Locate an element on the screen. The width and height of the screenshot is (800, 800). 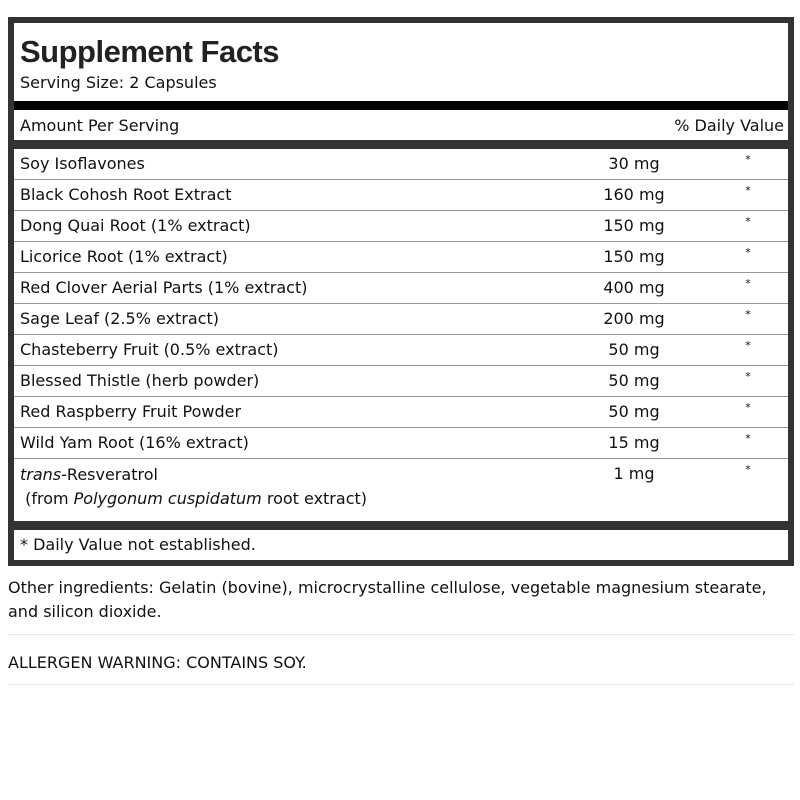
footnote: * Daily Value not established. is located at coordinates (138, 544).